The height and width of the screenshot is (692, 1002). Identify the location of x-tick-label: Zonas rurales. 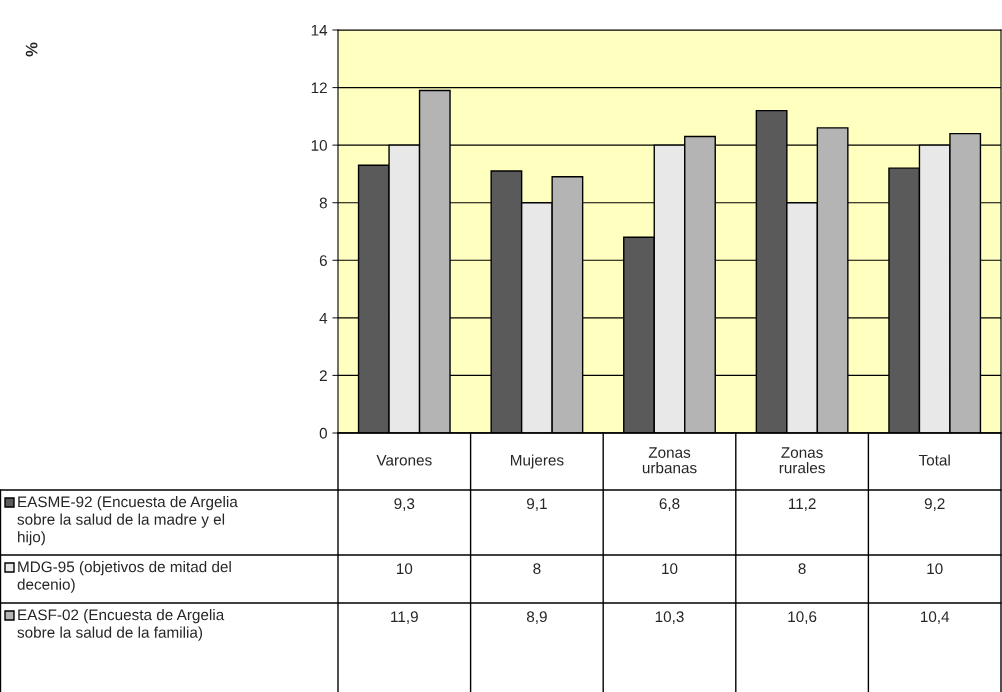
(802, 460).